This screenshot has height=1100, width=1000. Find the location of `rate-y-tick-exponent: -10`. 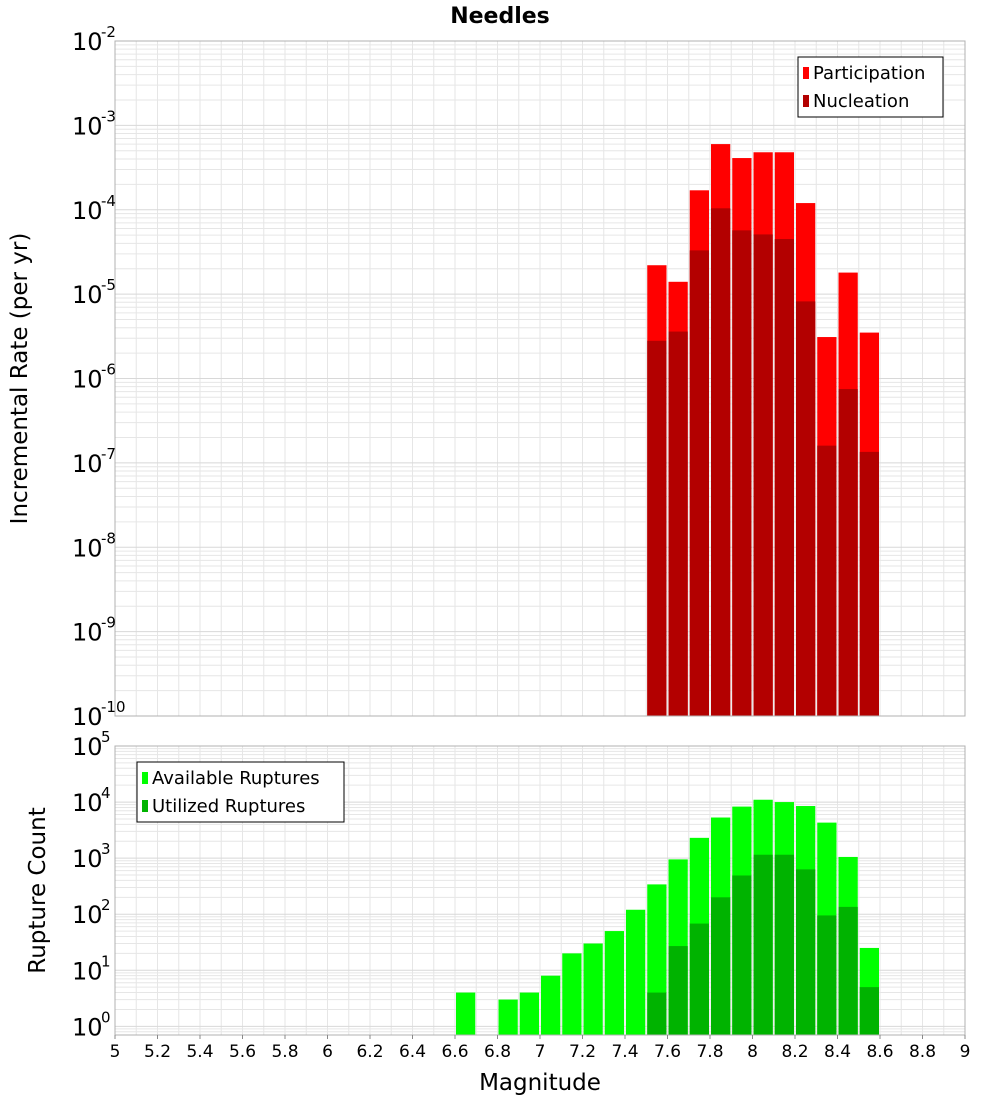

rate-y-tick-exponent: -10 is located at coordinates (113, 707).